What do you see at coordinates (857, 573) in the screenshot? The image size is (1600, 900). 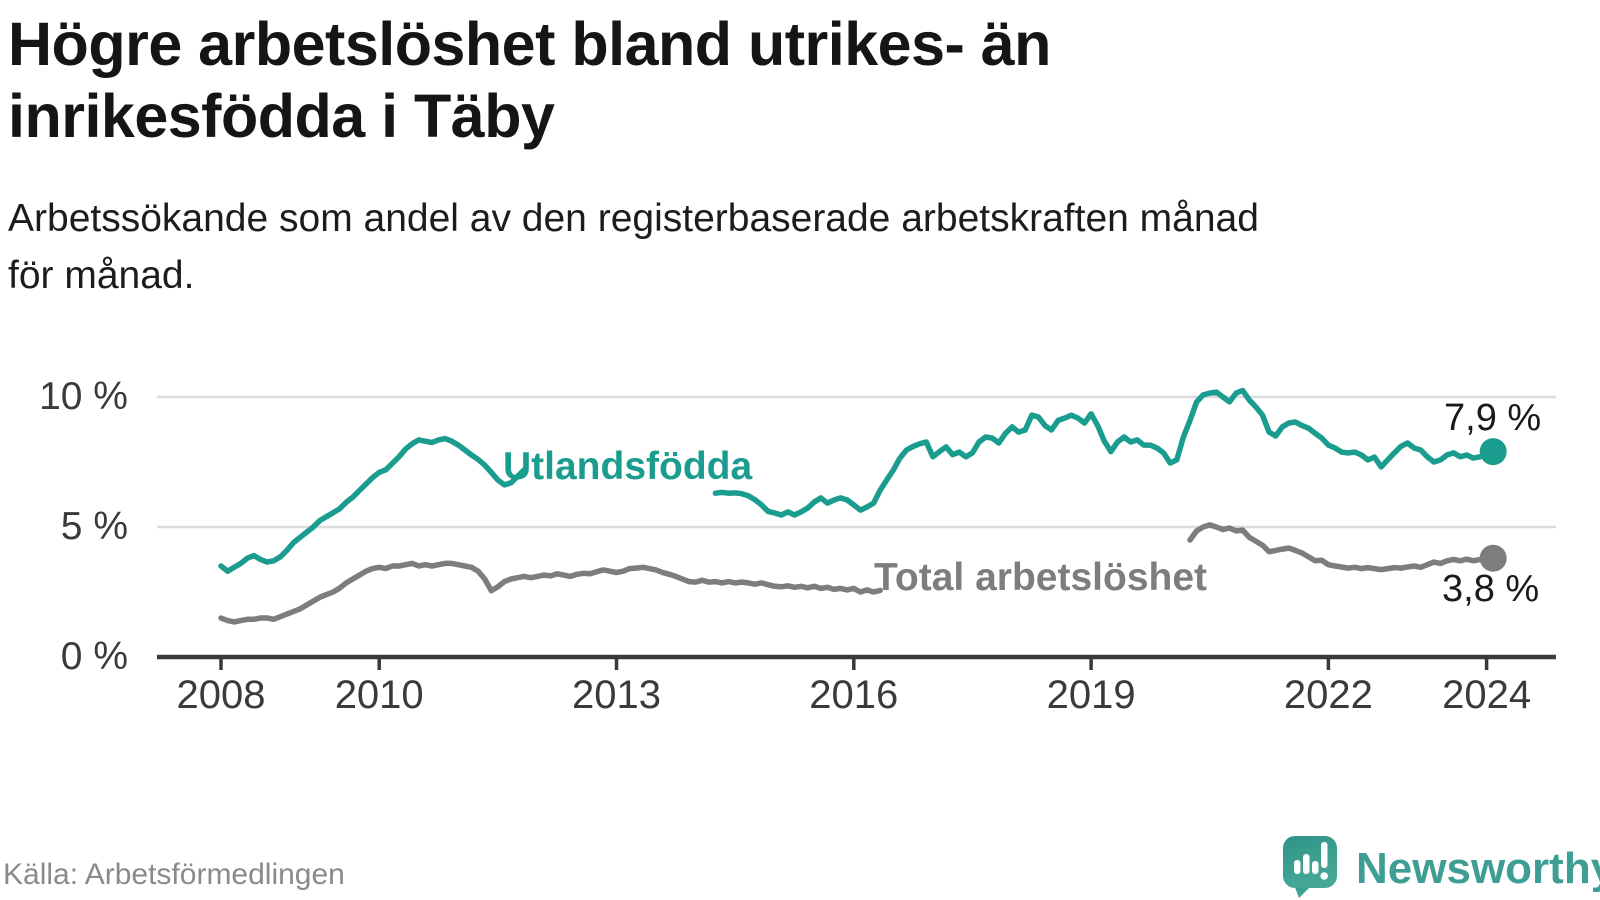 I see `series-line-total-arbetsl-shet` at bounding box center [857, 573].